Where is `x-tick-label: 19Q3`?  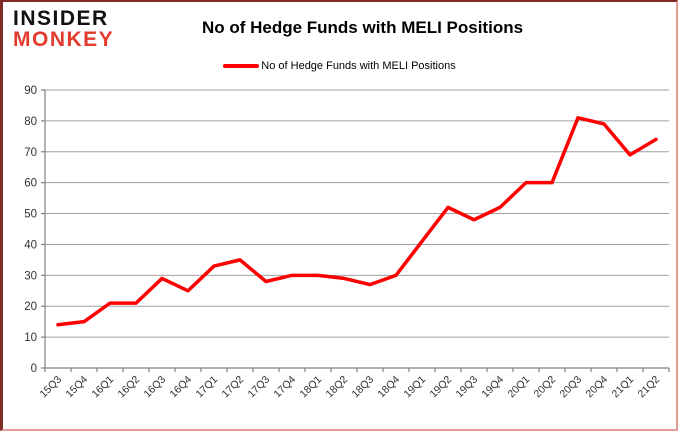 x-tick-label: 19Q3 is located at coordinates (466, 387).